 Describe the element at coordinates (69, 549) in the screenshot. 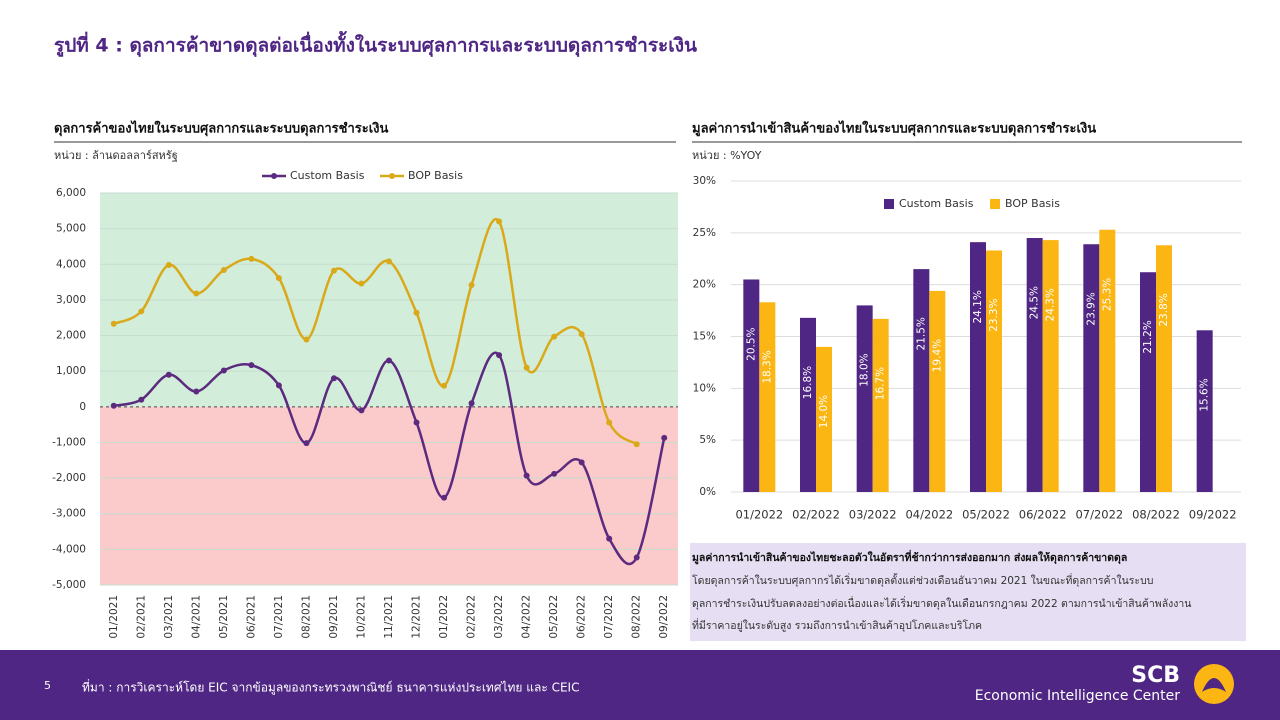

I see `y-tick-label: -4,000` at that location.